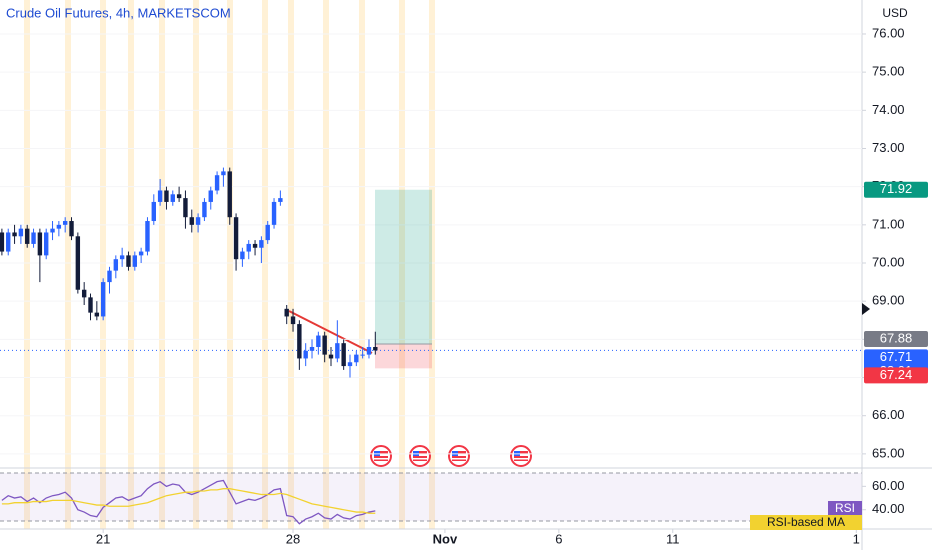 The width and height of the screenshot is (932, 550). I want to click on y-tick-label: 71.00, so click(888, 223).